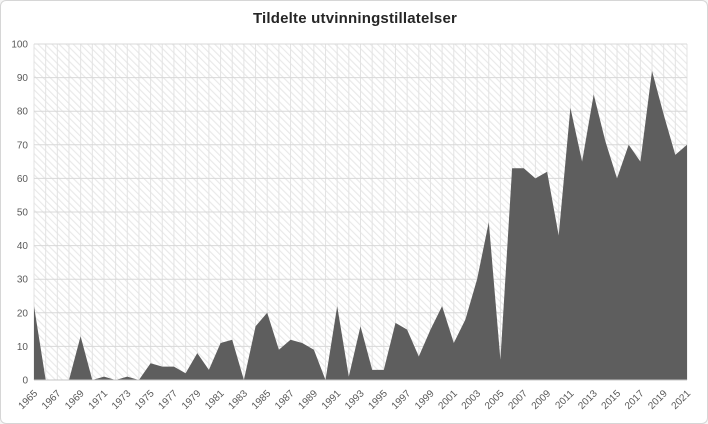 Image resolution: width=708 pixels, height=424 pixels. What do you see at coordinates (402, 400) in the screenshot?
I see `x-tick-label: 1997` at bounding box center [402, 400].